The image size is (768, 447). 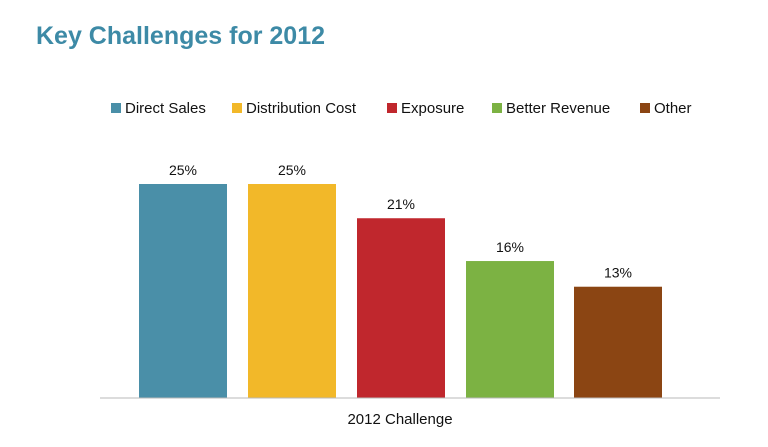 I want to click on legend-swatch-better-revenue, so click(x=497, y=108).